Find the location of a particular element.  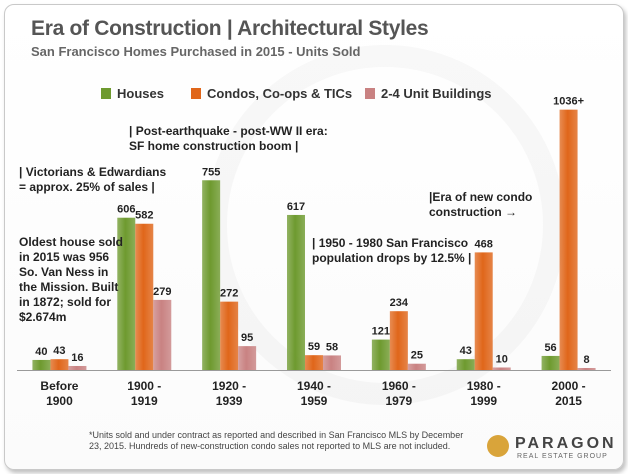

legend-item-houses: Houses is located at coordinates (132, 93).